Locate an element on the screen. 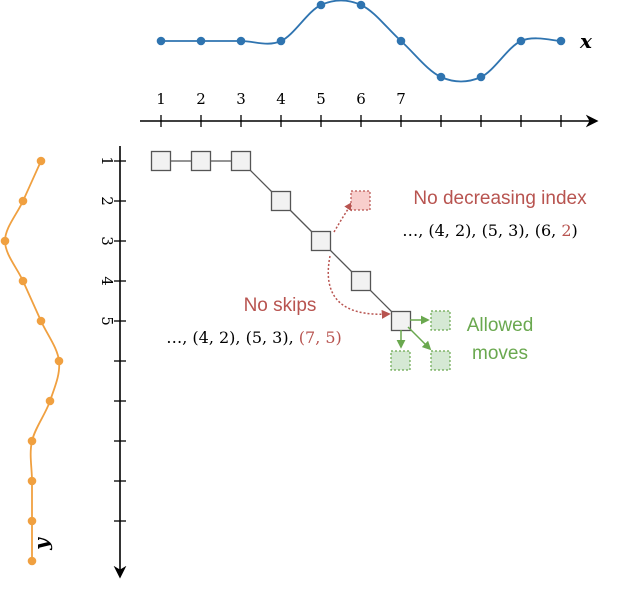 The image size is (622, 598). x-axis-tick-label: 4 is located at coordinates (281, 99).